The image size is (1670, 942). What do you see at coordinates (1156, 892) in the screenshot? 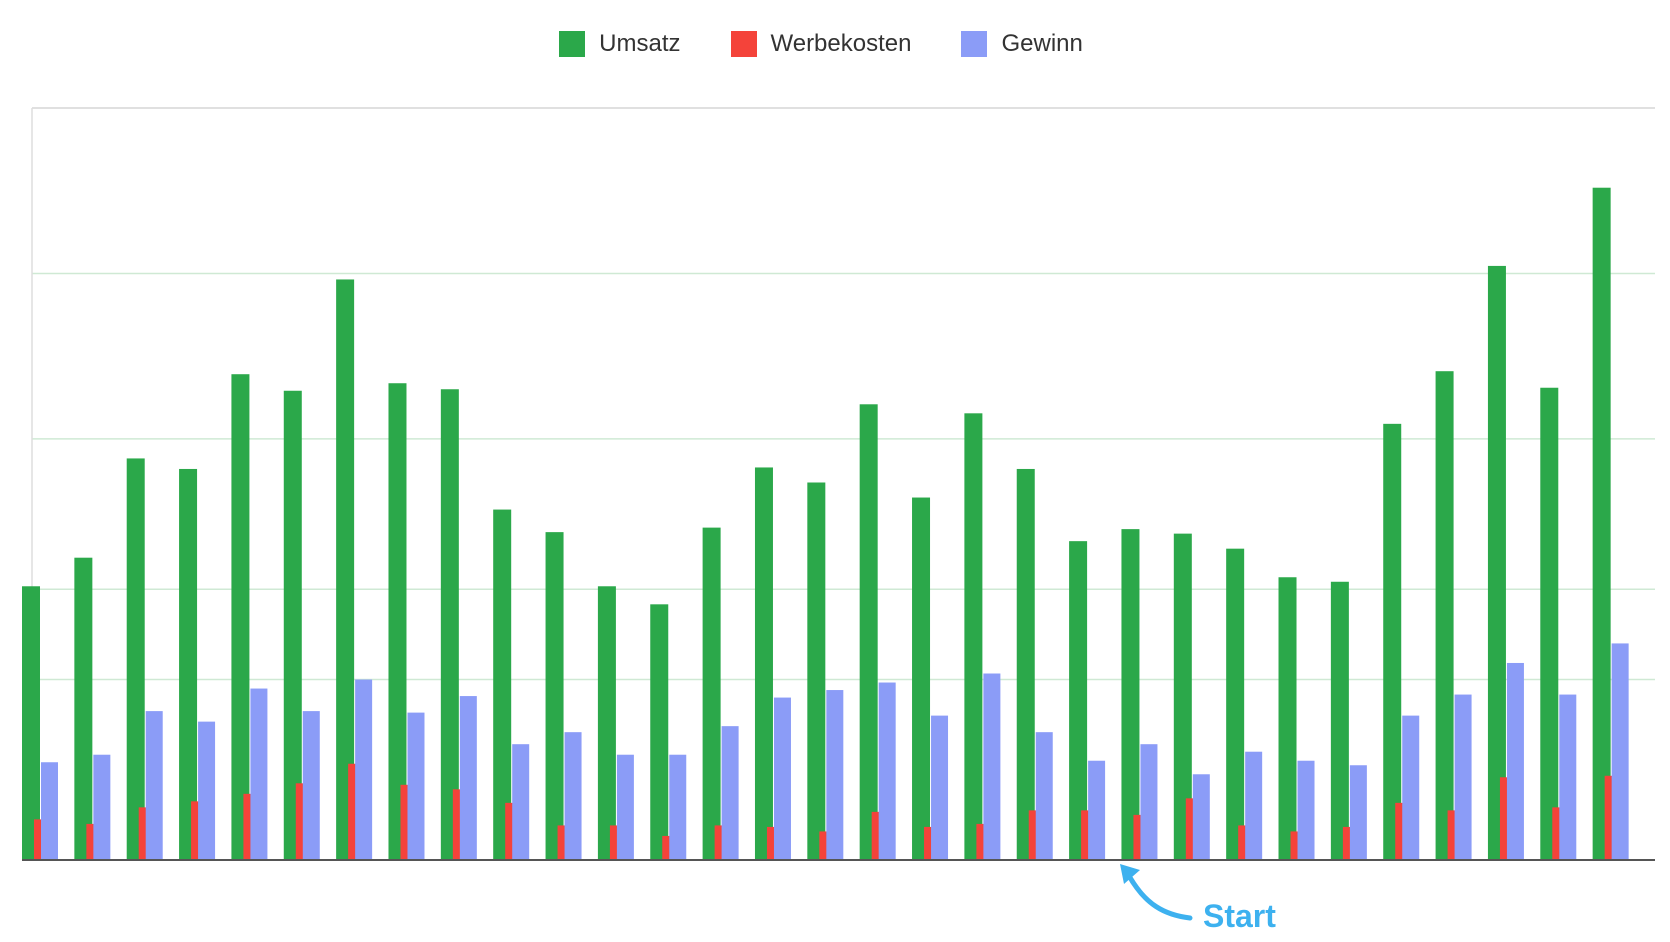
I see `start-arrow-icon` at bounding box center [1156, 892].